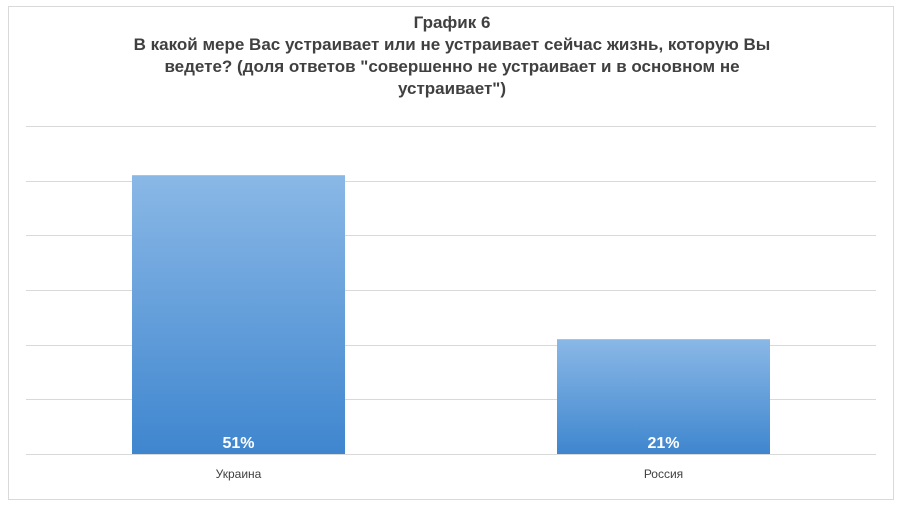 The image size is (904, 515). I want to click on chart-title: График 6, so click(452, 22).